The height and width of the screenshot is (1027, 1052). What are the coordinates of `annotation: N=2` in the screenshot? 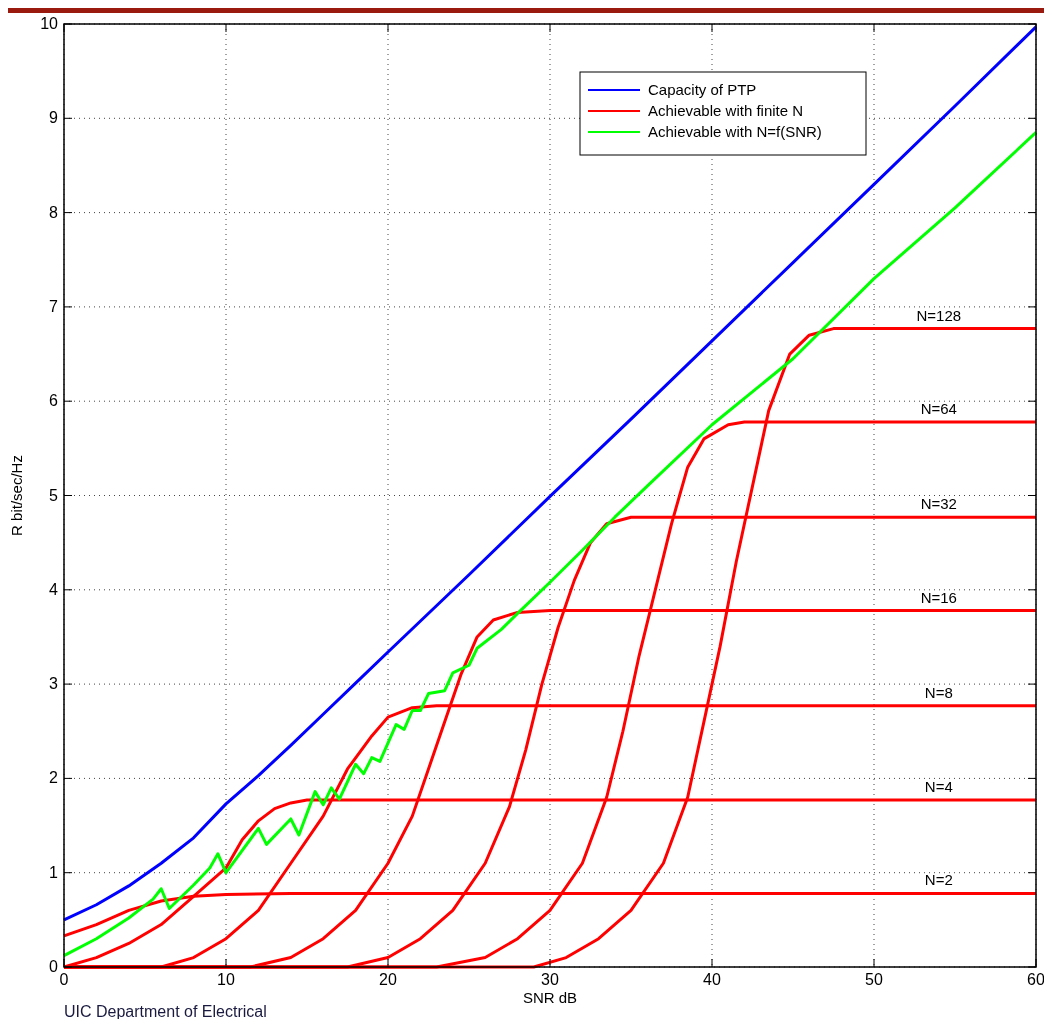 It's located at (938, 880).